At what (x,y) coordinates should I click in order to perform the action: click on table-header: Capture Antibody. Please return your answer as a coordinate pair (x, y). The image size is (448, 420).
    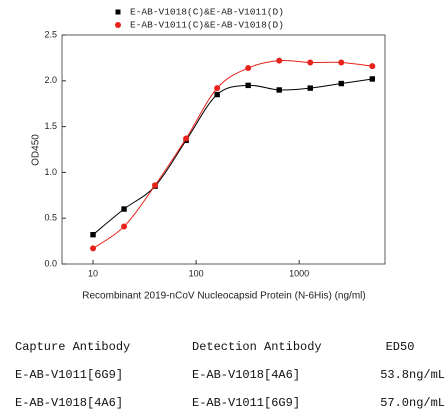
    Looking at the image, I should click on (72, 347).